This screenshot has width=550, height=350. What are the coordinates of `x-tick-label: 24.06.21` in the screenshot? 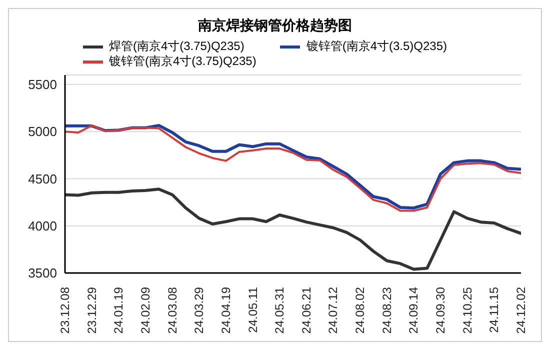 It's located at (306, 310).